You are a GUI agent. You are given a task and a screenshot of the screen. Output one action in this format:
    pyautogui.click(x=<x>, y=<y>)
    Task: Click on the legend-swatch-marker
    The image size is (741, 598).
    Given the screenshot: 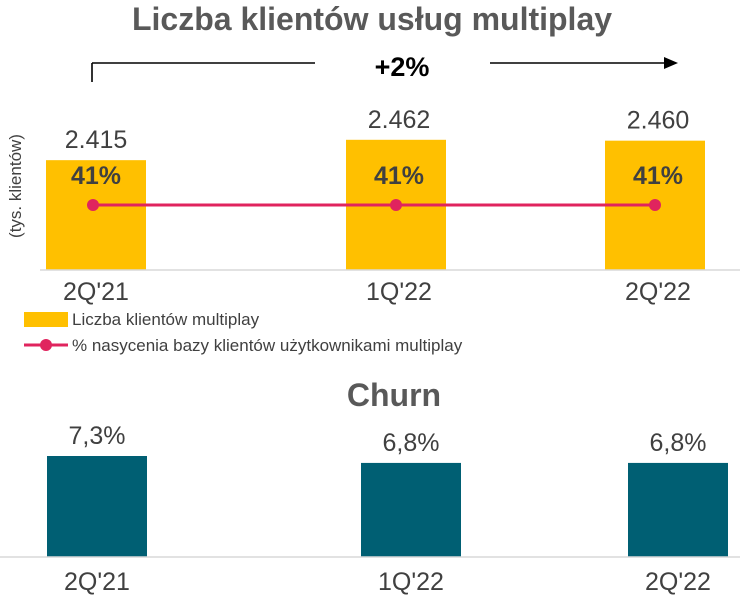 What is the action you would take?
    pyautogui.click(x=46, y=345)
    